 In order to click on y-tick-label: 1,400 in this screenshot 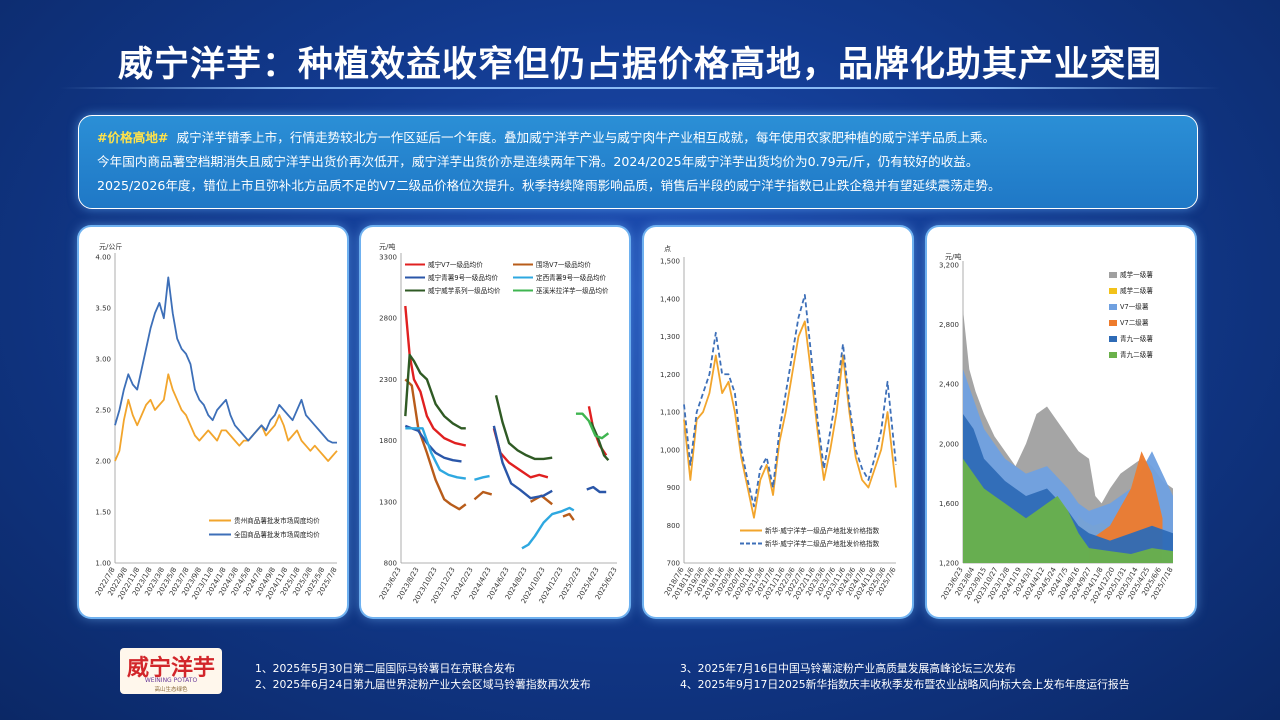, I will do `click(670, 299)`.